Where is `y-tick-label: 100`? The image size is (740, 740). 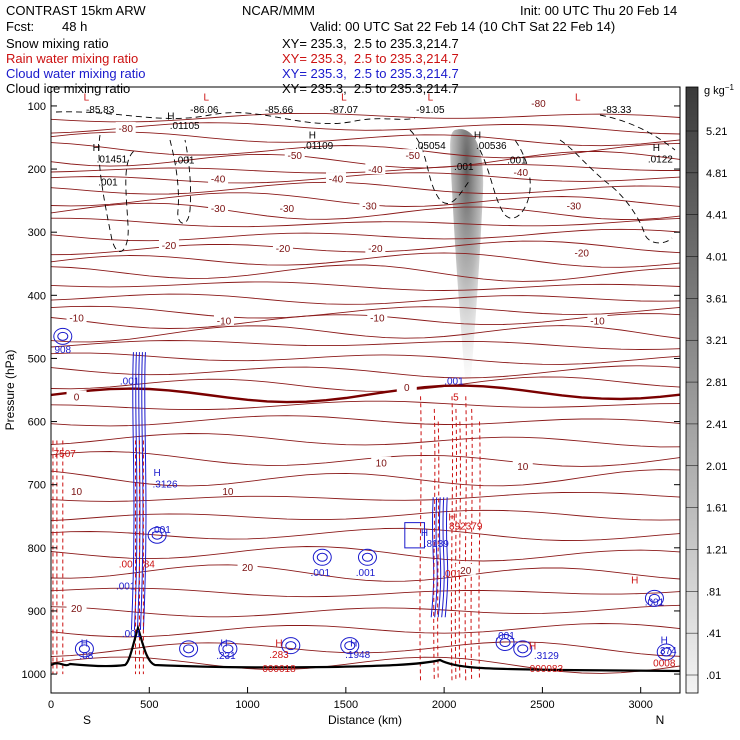
y-tick-label: 100 is located at coordinates (37, 107).